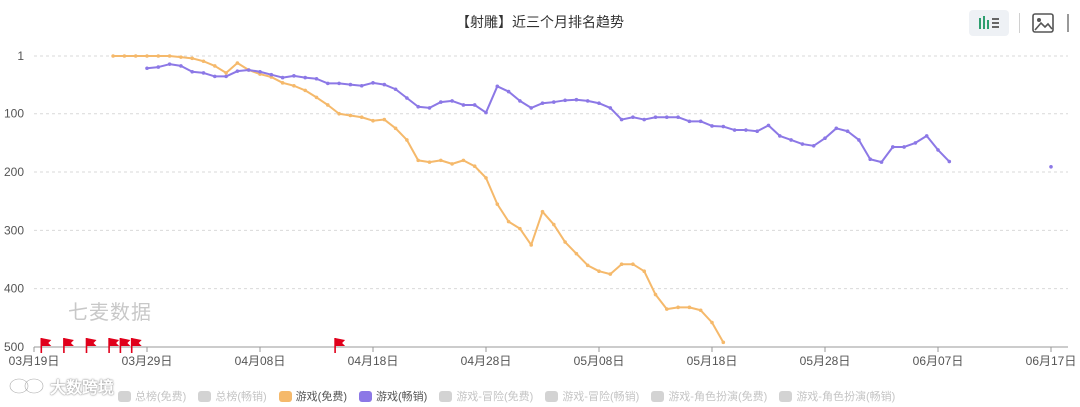  Describe the element at coordinates (373, 361) in the screenshot. I see `x-tick-label: 04月18日` at that location.